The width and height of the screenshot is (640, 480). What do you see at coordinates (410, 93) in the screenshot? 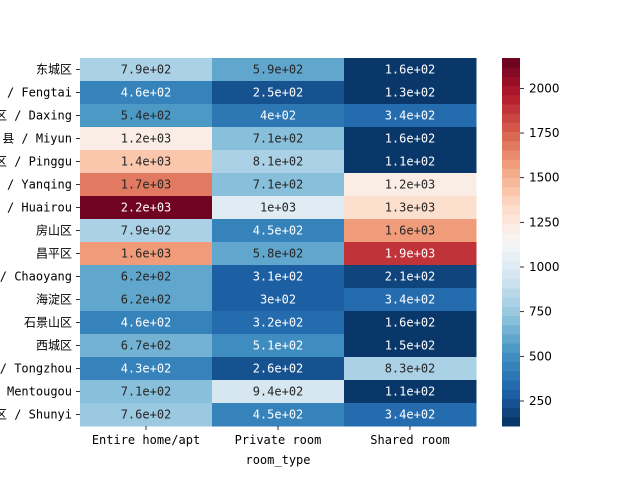
I see `cell-value-label: 1.3e+02` at bounding box center [410, 93].